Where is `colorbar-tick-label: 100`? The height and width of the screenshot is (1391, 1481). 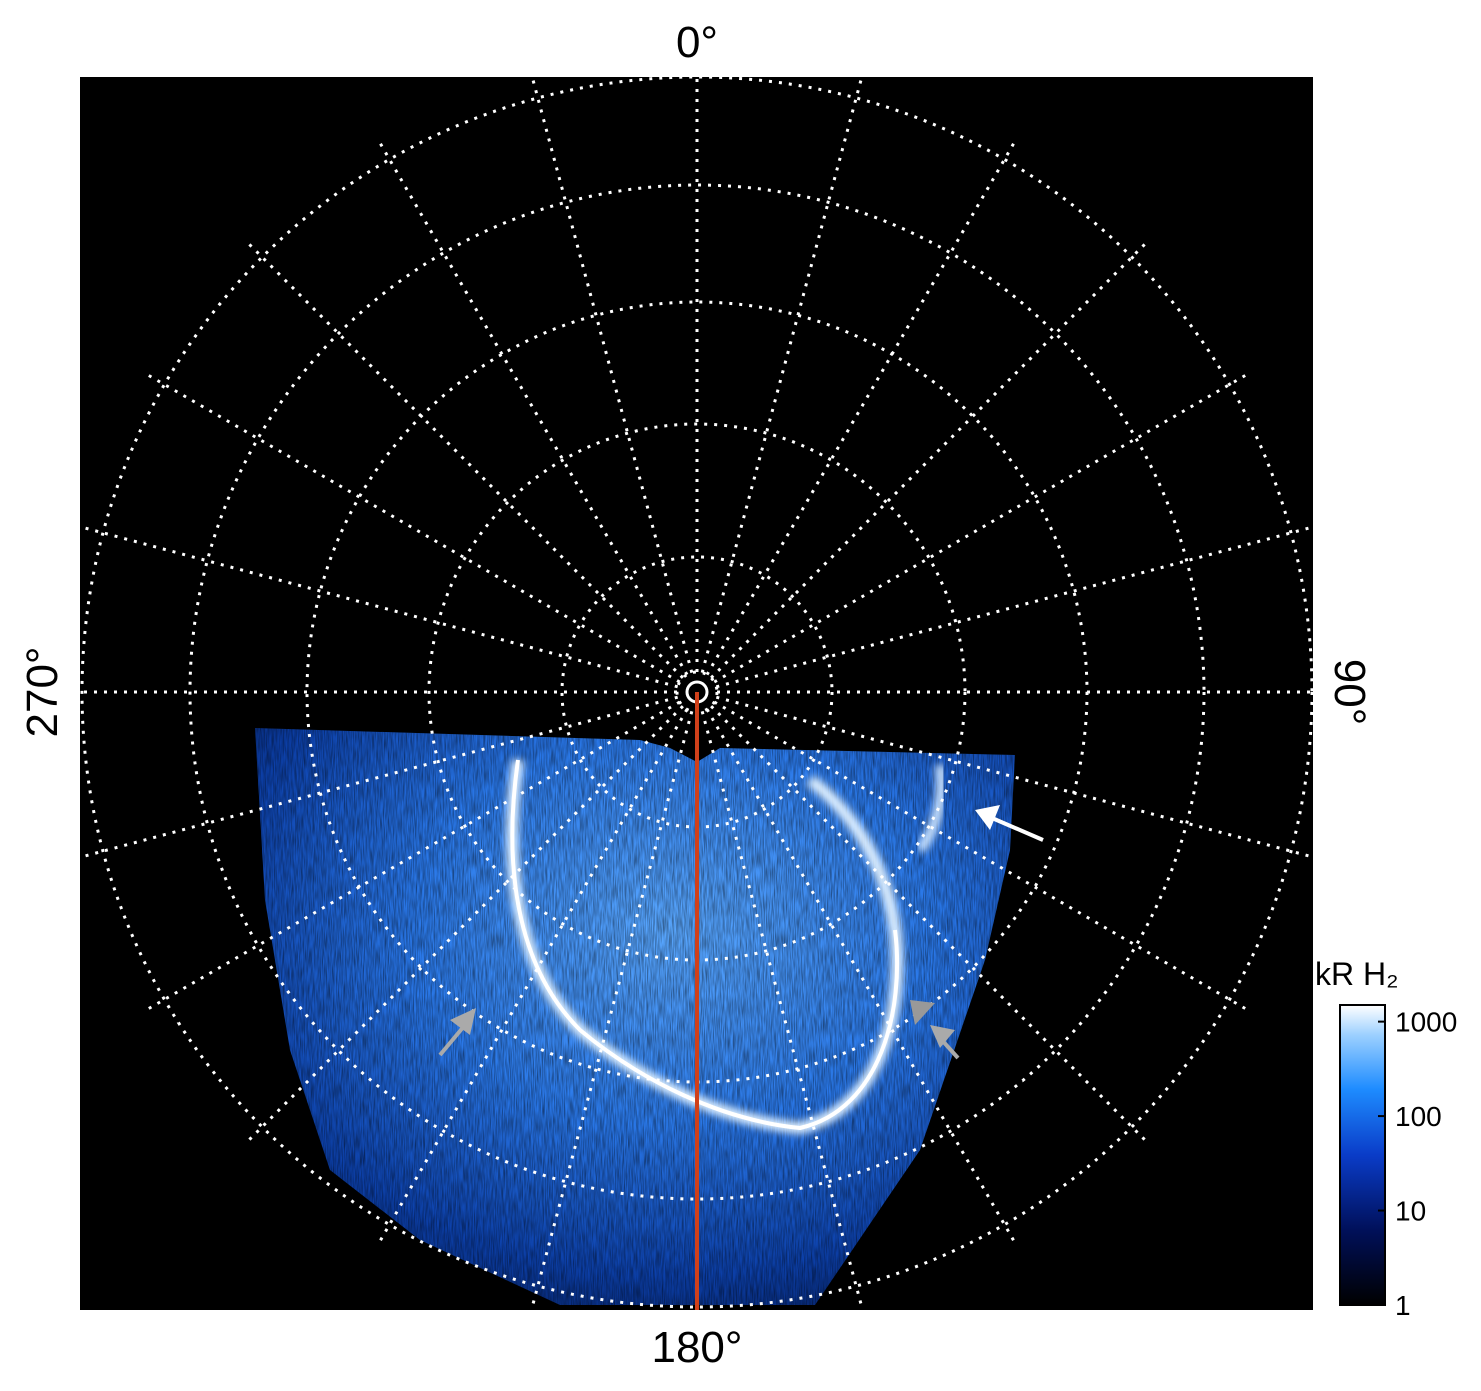 colorbar-tick-label: 100 is located at coordinates (1418, 1116).